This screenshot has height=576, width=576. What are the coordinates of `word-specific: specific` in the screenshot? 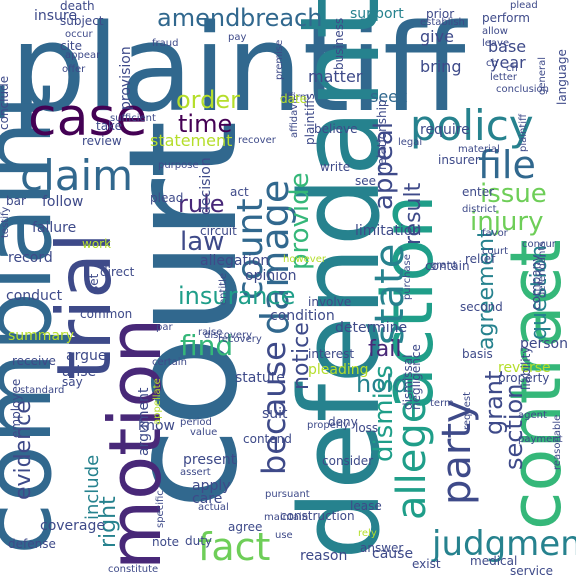 It's located at (160, 509).